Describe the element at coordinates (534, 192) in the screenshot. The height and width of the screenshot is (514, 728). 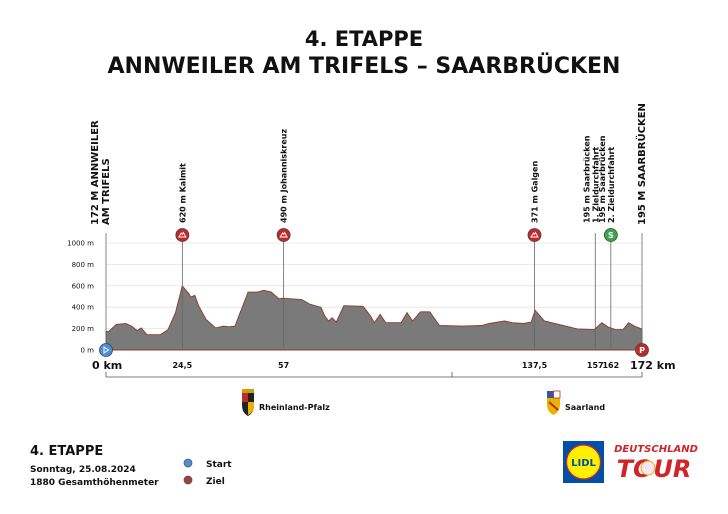
I see `point-label: 371 m Galgen` at that location.